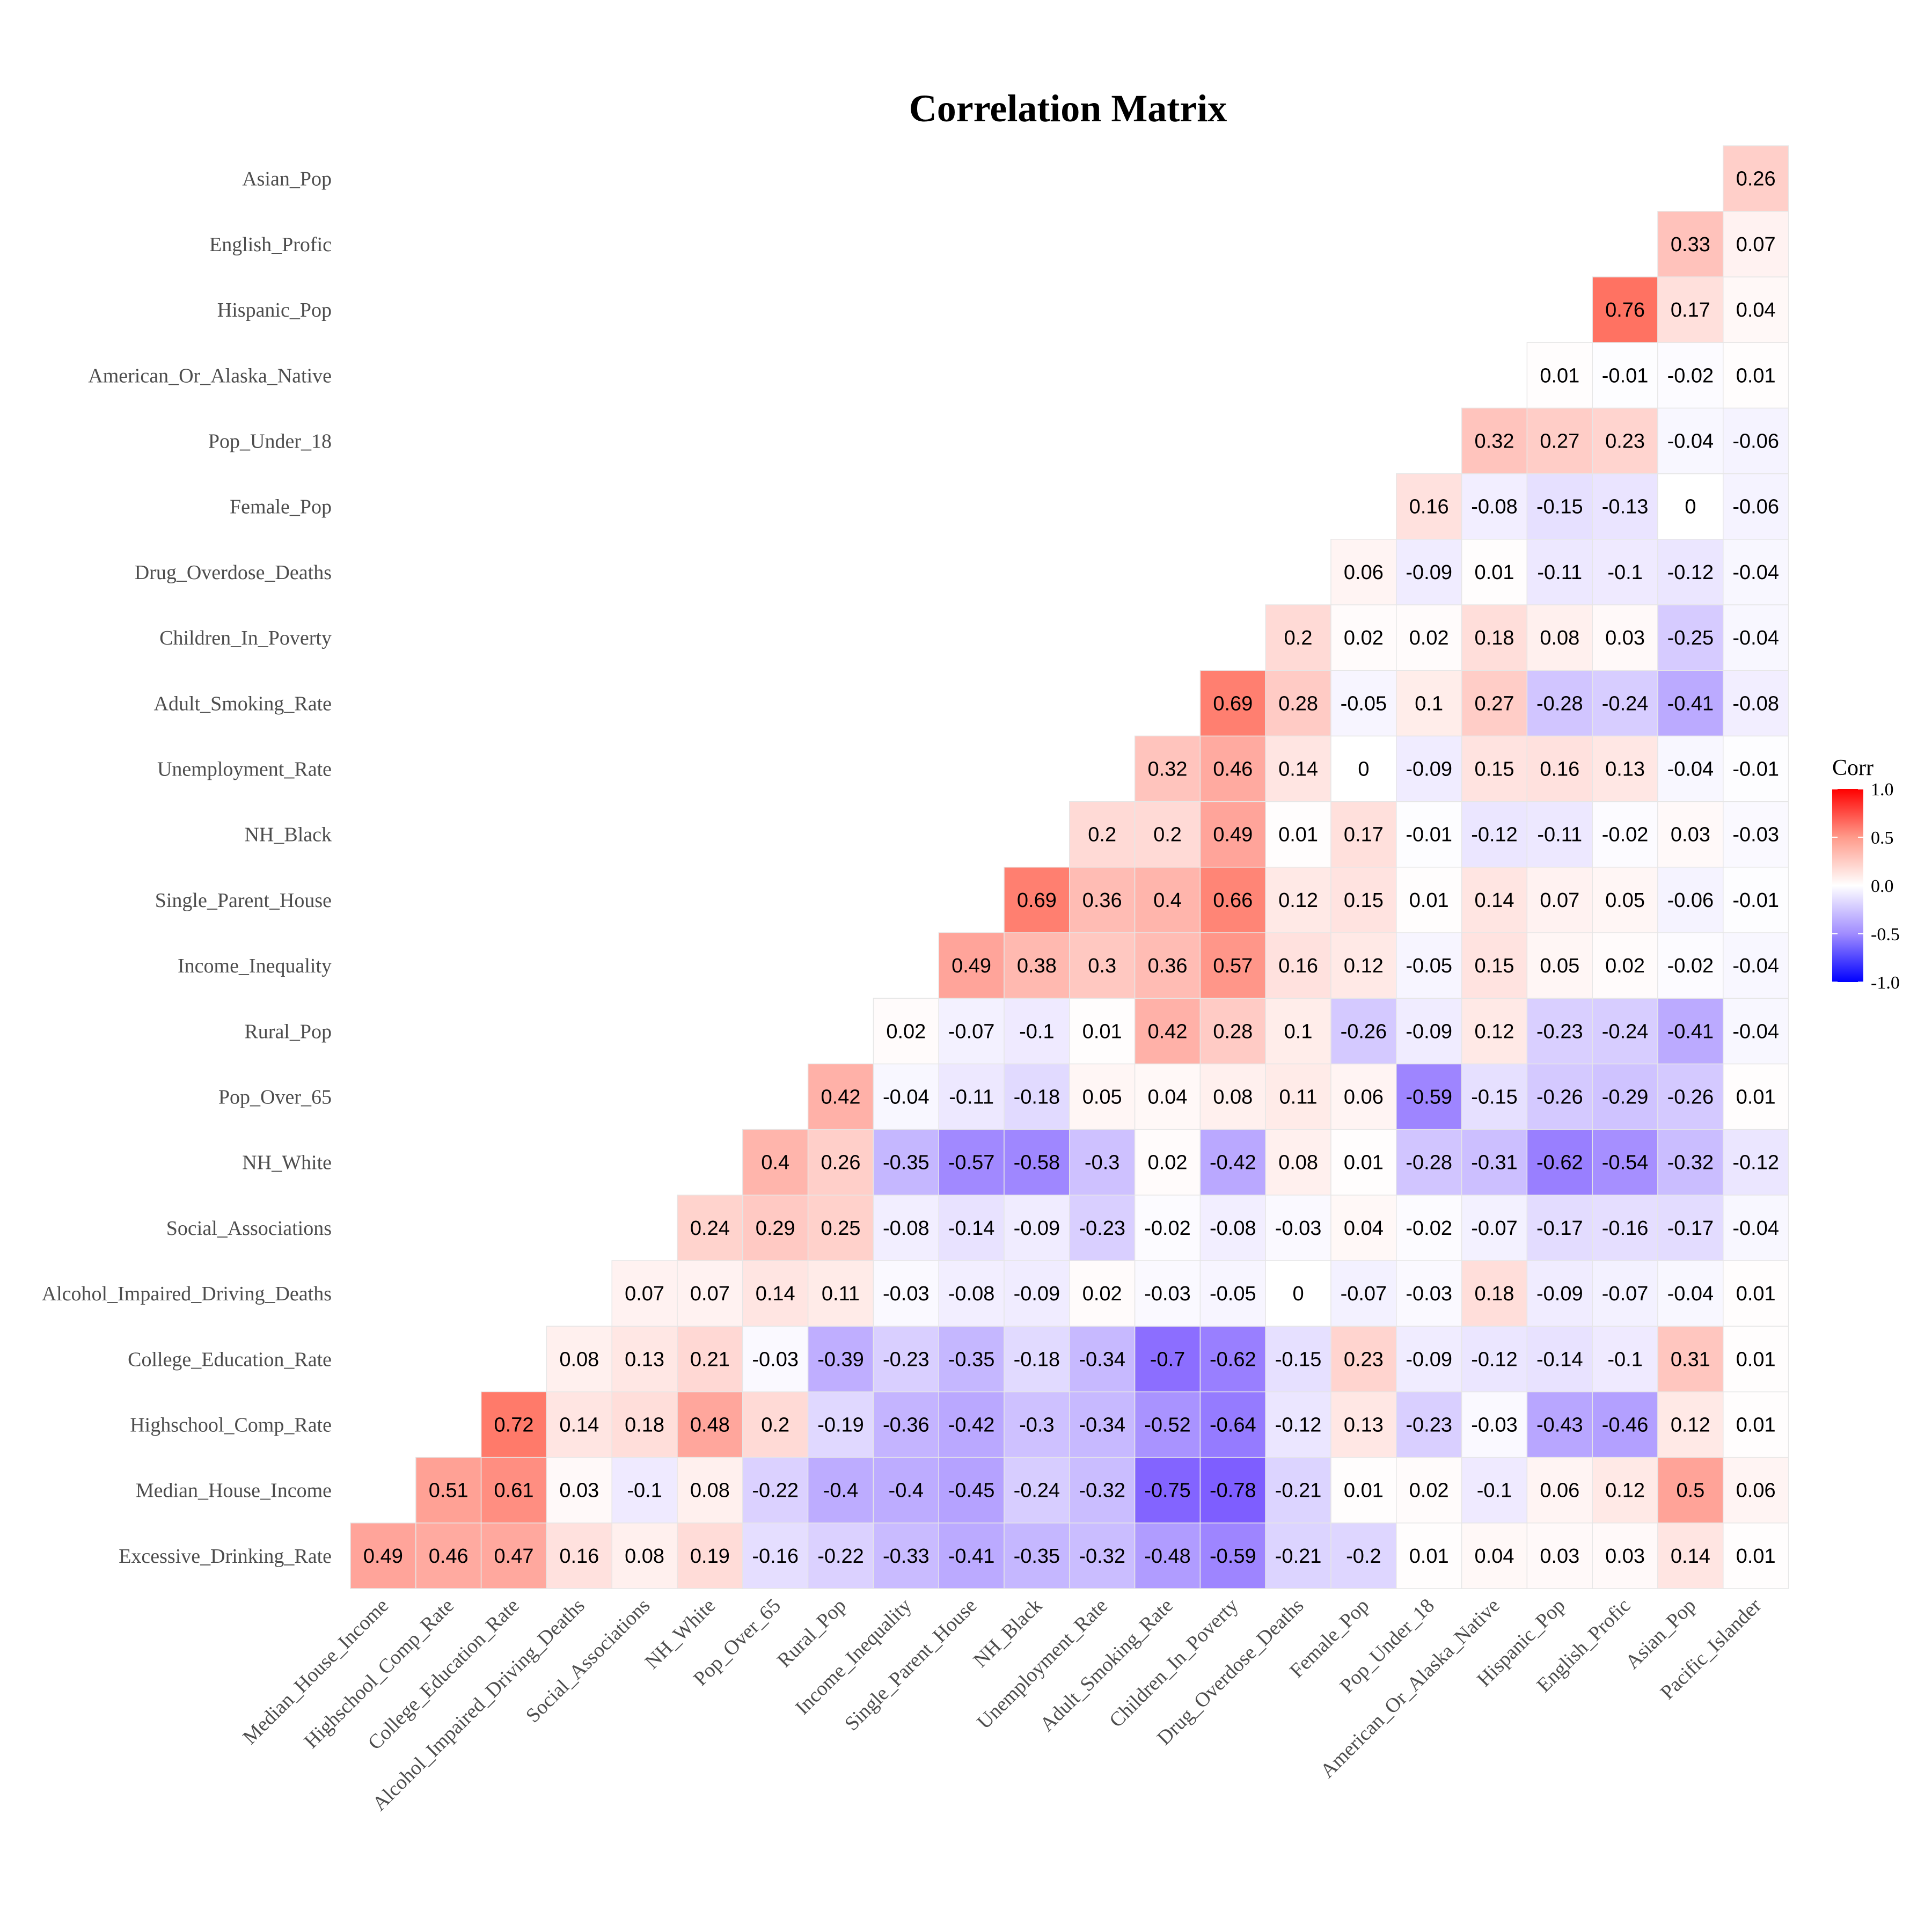 This screenshot has height=1932, width=1932. What do you see at coordinates (1102, 1359) in the screenshot?
I see `cell-value-label: -0.34` at bounding box center [1102, 1359].